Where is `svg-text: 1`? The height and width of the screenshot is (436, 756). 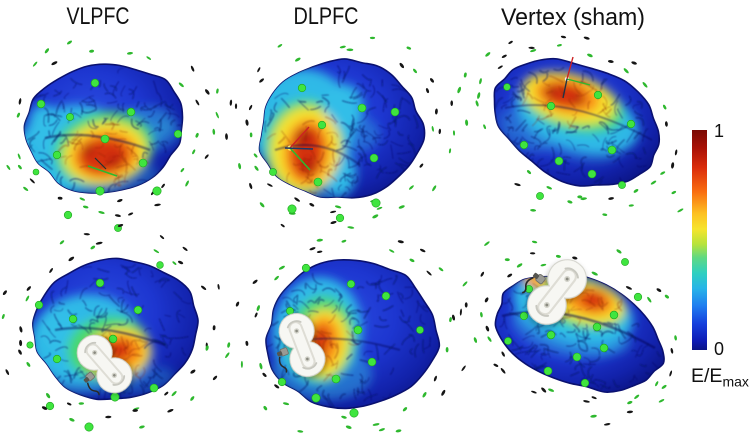 svg-text: 1 is located at coordinates (719, 131).